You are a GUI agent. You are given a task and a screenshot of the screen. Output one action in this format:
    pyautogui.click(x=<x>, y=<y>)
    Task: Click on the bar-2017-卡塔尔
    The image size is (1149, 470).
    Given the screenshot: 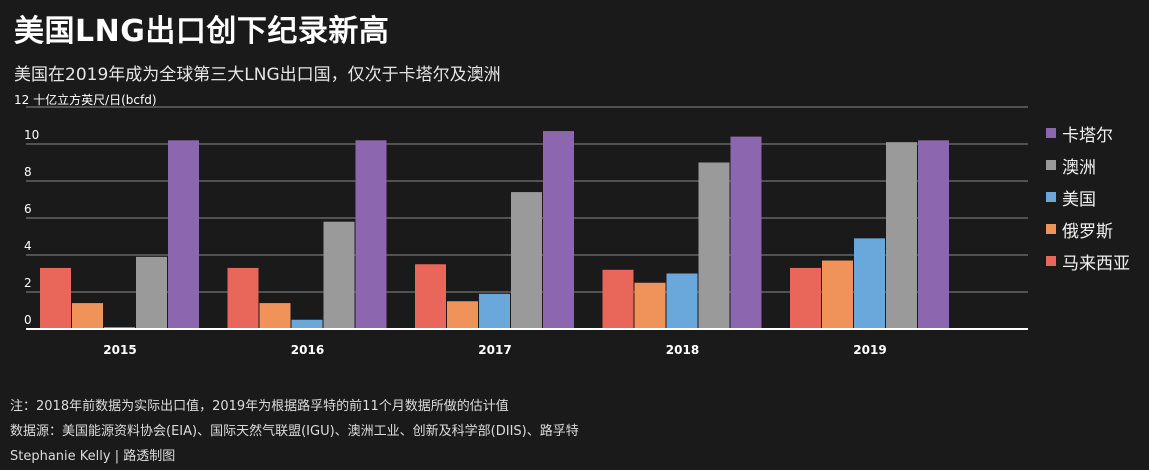 What is the action you would take?
    pyautogui.click(x=558, y=230)
    